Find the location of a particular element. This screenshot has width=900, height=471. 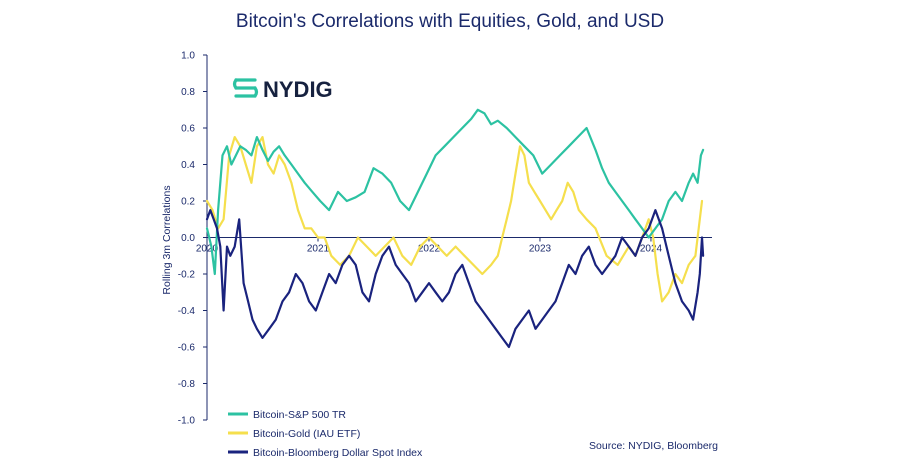

x-tick-label: 2024 is located at coordinates (651, 249).